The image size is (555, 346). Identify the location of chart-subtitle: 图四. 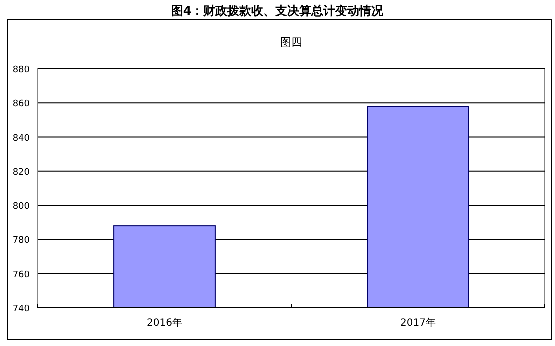
(291, 42).